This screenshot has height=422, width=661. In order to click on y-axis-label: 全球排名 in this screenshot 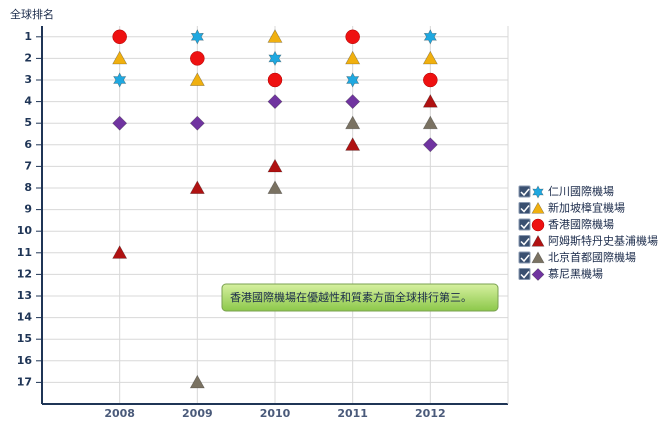, I will do `click(32, 14)`.